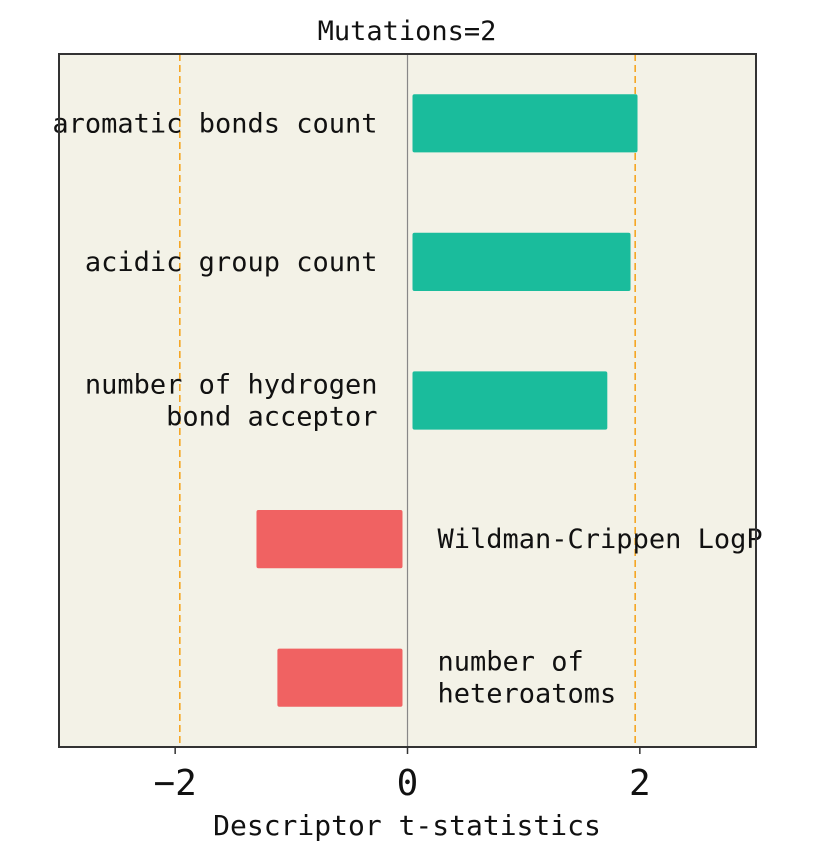 This screenshot has height=858, width=814. I want to click on x-tick-label-1: 0, so click(408, 783).